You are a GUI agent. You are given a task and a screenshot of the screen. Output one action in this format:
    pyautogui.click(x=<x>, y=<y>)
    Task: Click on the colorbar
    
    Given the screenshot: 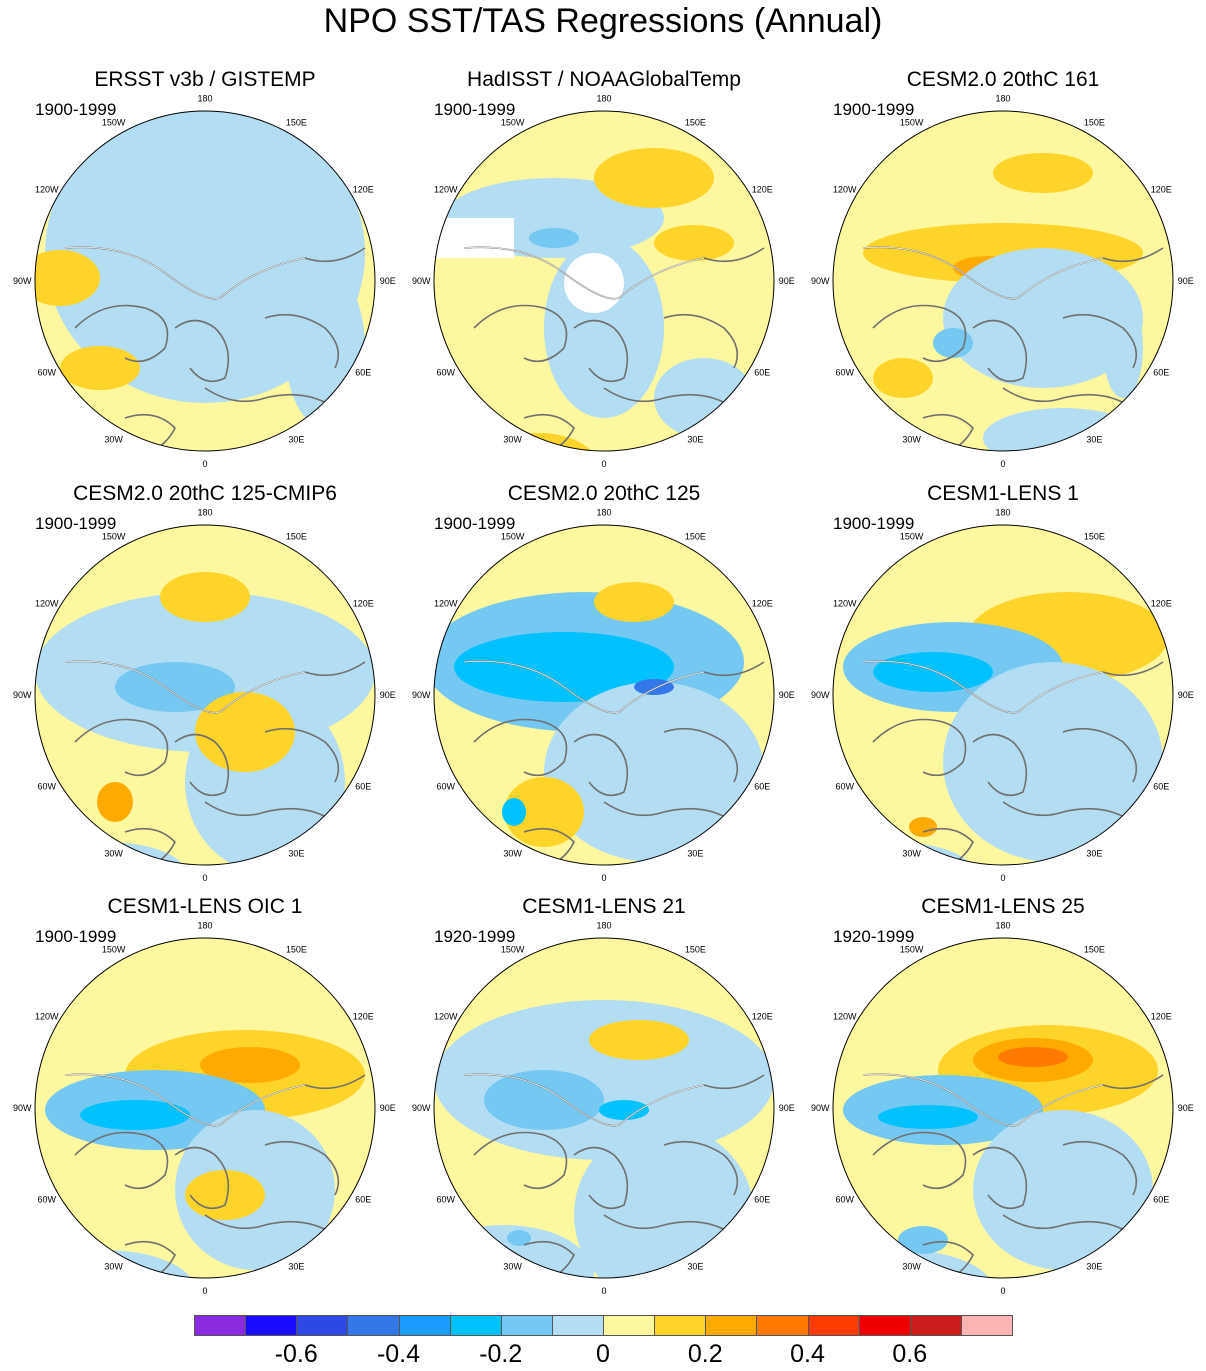 What is the action you would take?
    pyautogui.click(x=603, y=1326)
    